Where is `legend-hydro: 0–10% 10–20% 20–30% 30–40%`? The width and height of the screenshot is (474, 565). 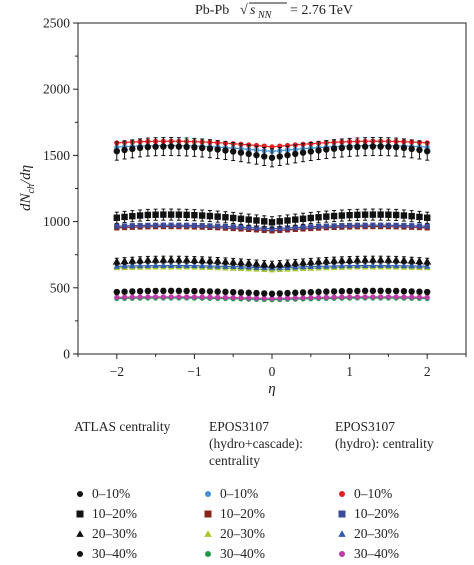
legend-hydro: 0–10% 10–20% 20–30% 30–40% is located at coordinates (366, 524).